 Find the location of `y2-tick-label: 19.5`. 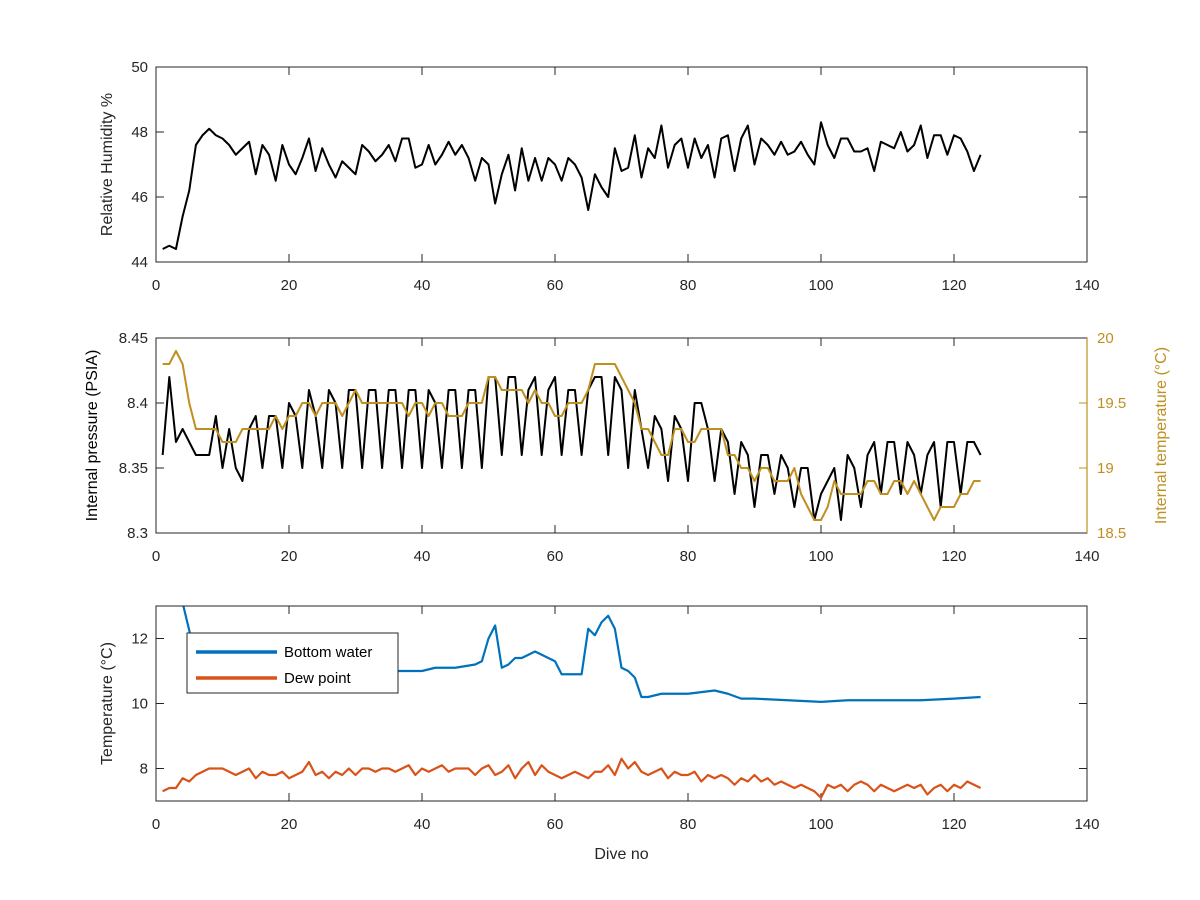

y2-tick-label: 19.5 is located at coordinates (1111, 403).